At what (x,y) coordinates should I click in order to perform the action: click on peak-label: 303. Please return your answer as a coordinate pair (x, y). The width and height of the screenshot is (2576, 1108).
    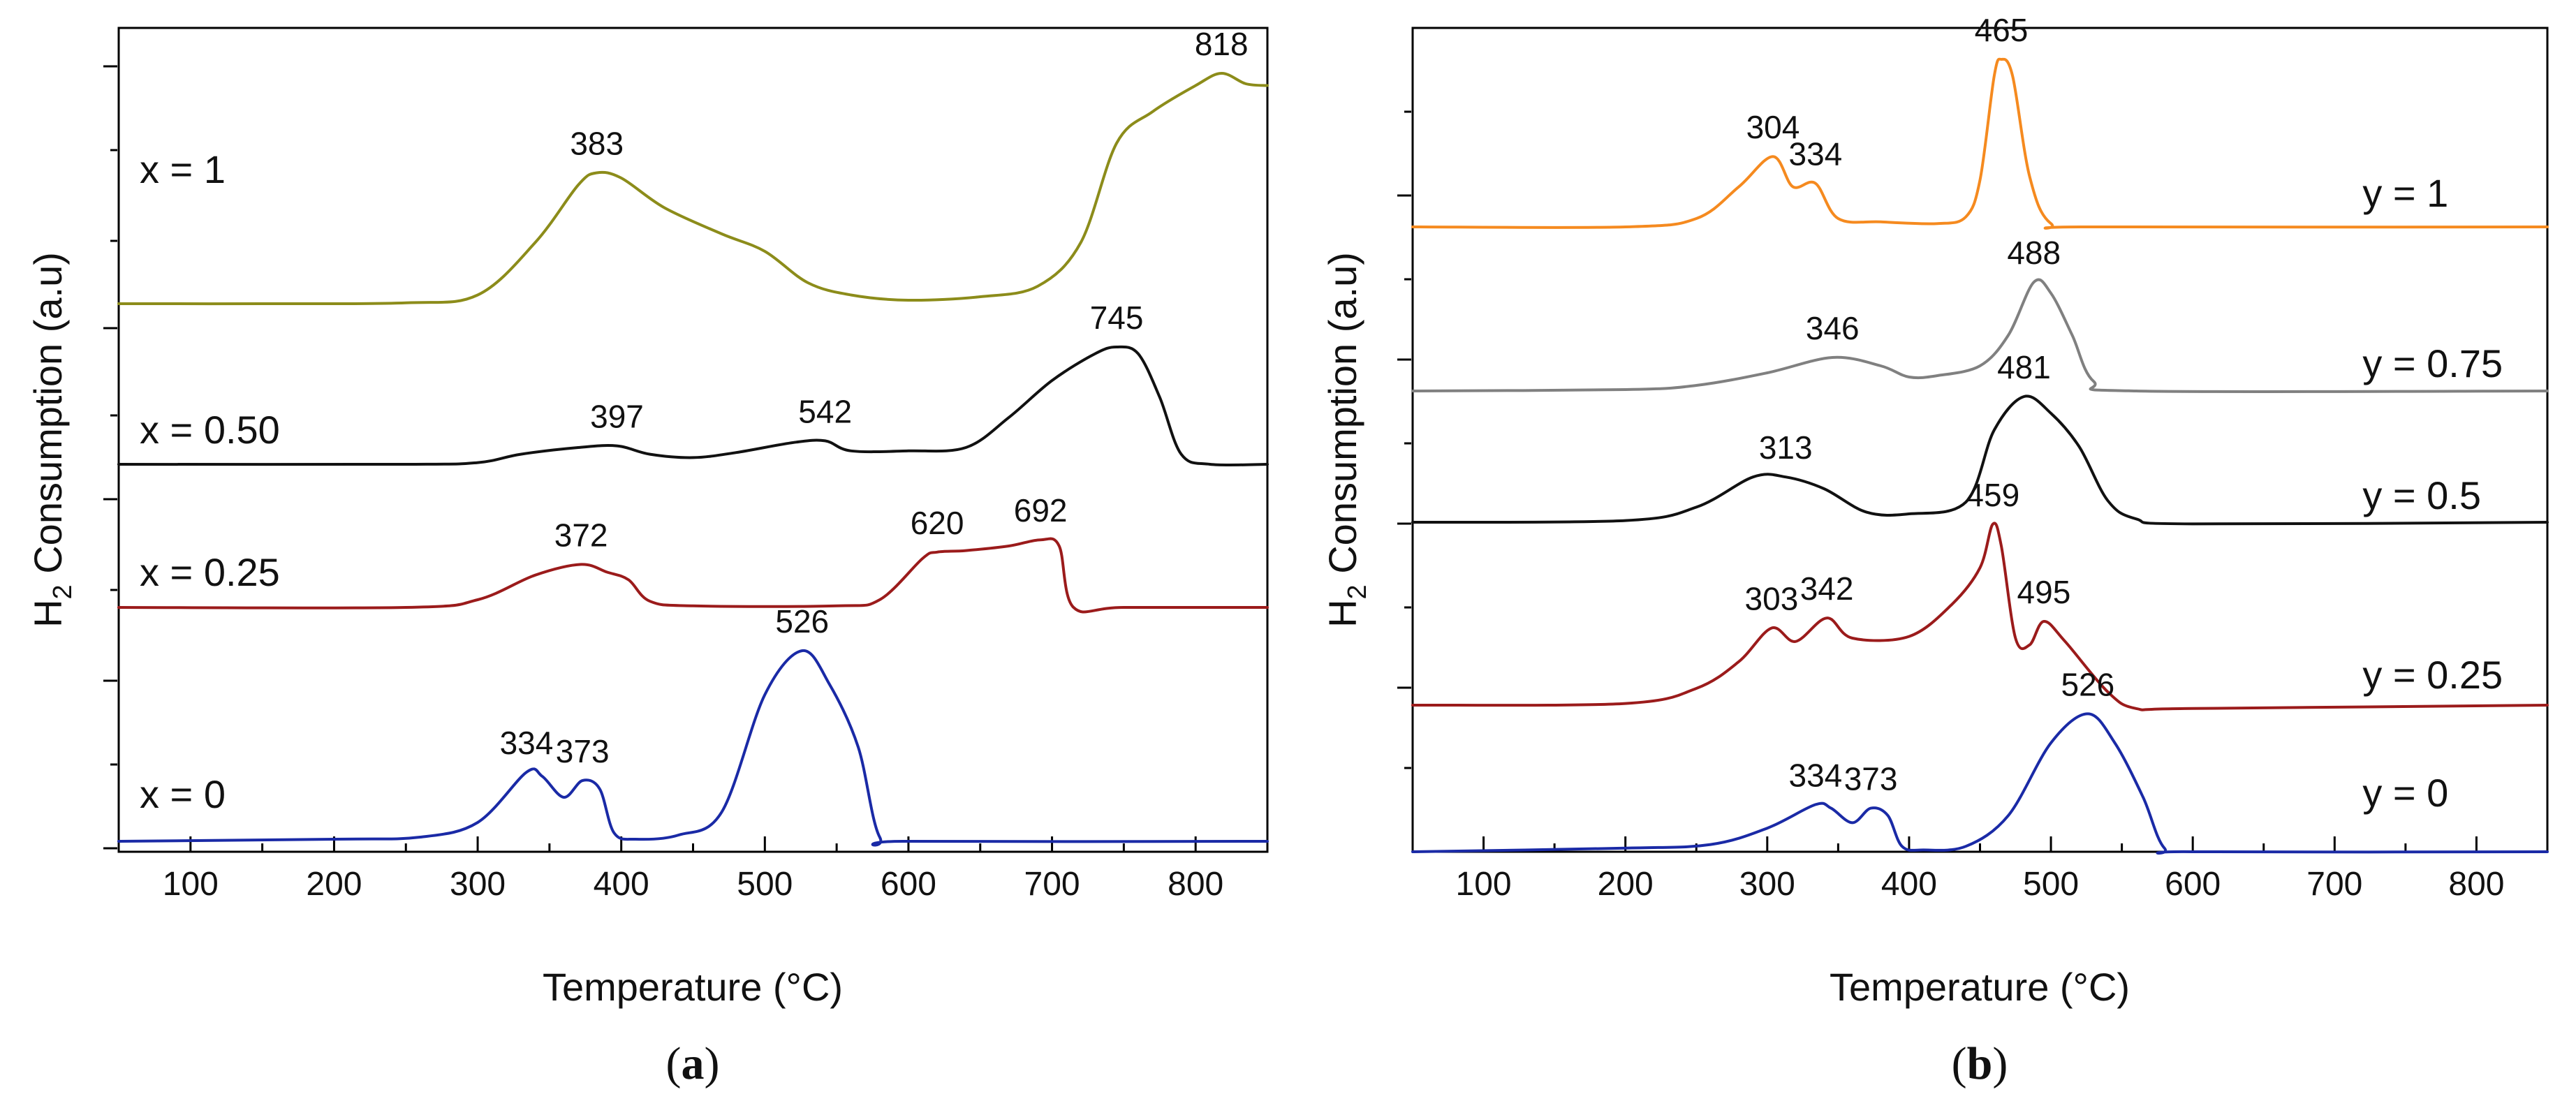
    Looking at the image, I should click on (1772, 599).